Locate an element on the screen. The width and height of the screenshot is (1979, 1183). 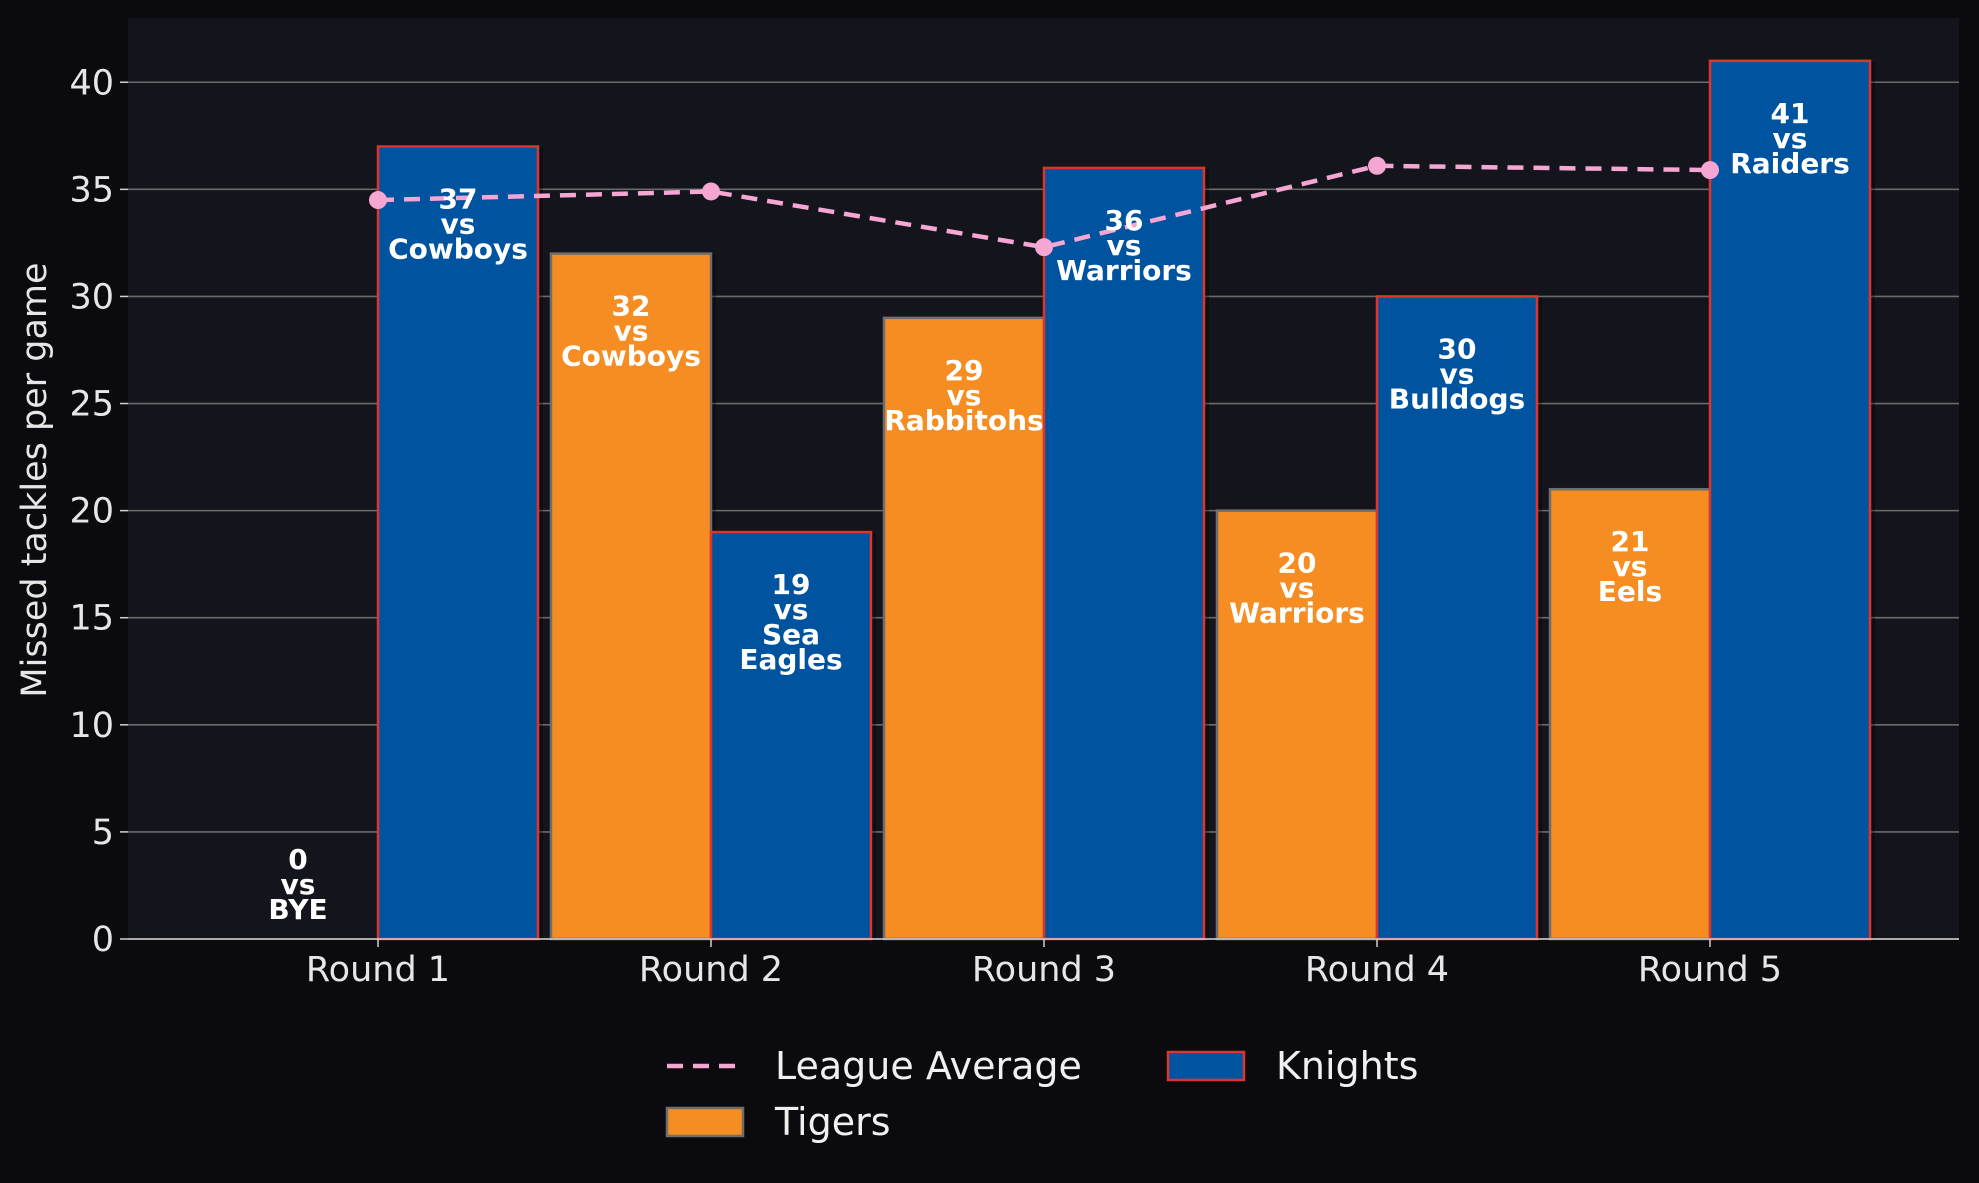
legend-tigers-swatch is located at coordinates (705, 1122).